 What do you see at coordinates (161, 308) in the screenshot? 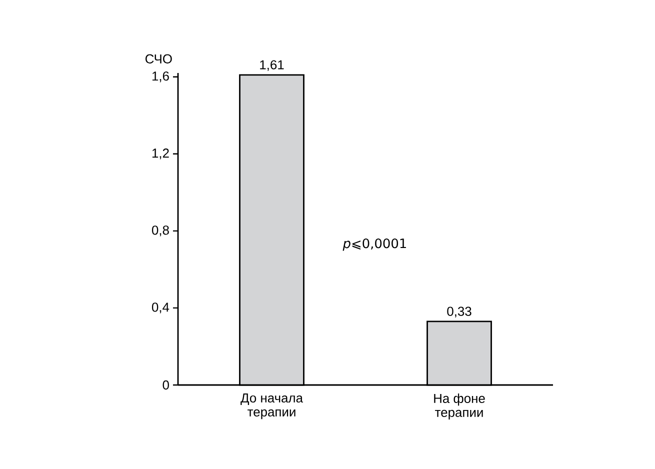
I see `y-tick-label: 0,4` at bounding box center [161, 308].